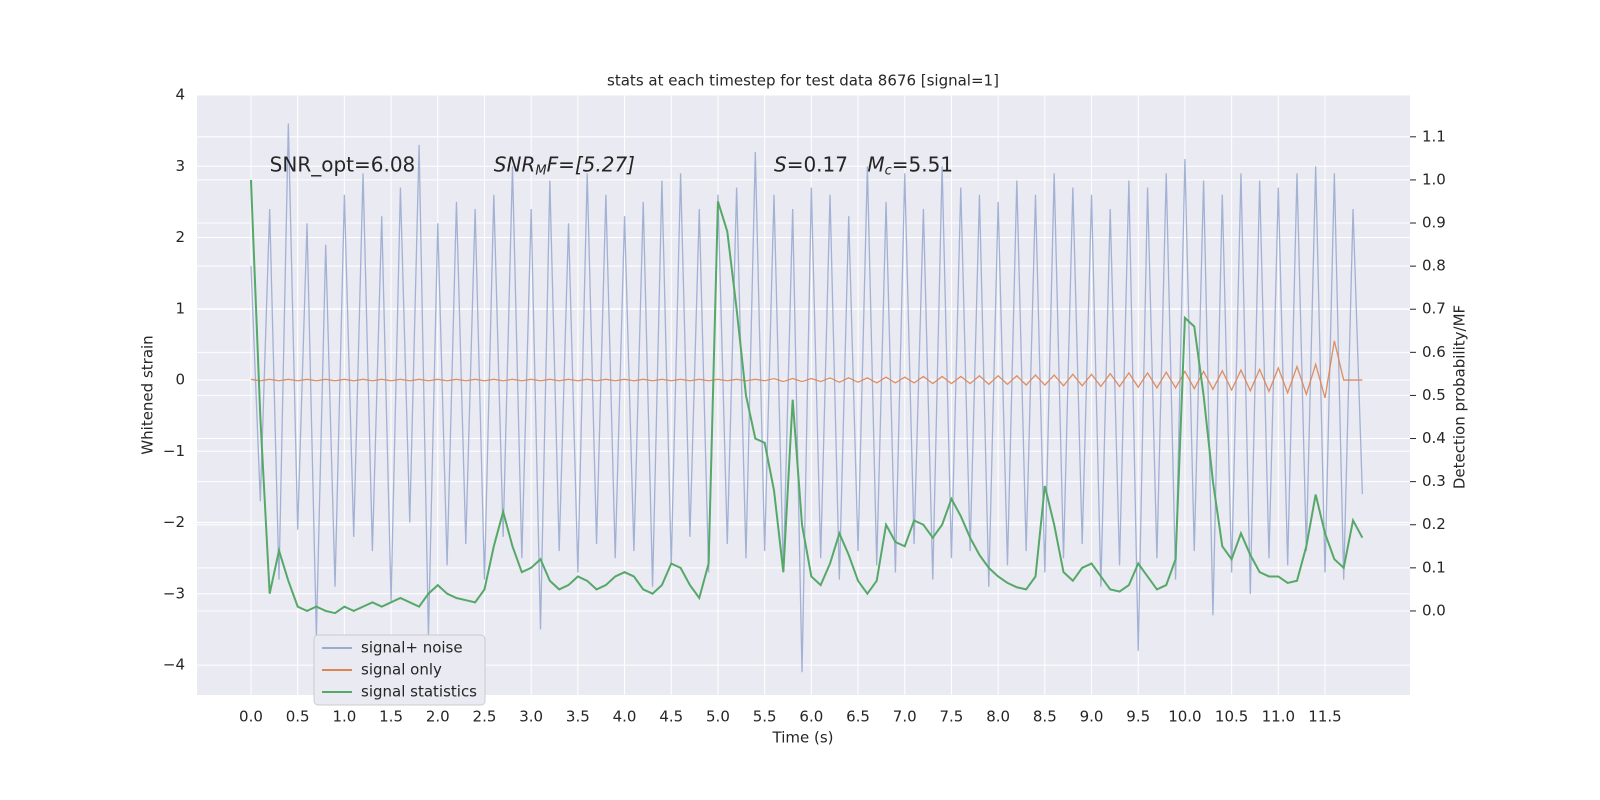  What do you see at coordinates (540, 170) in the screenshot?
I see `annotation-subscript: M` at bounding box center [540, 170].